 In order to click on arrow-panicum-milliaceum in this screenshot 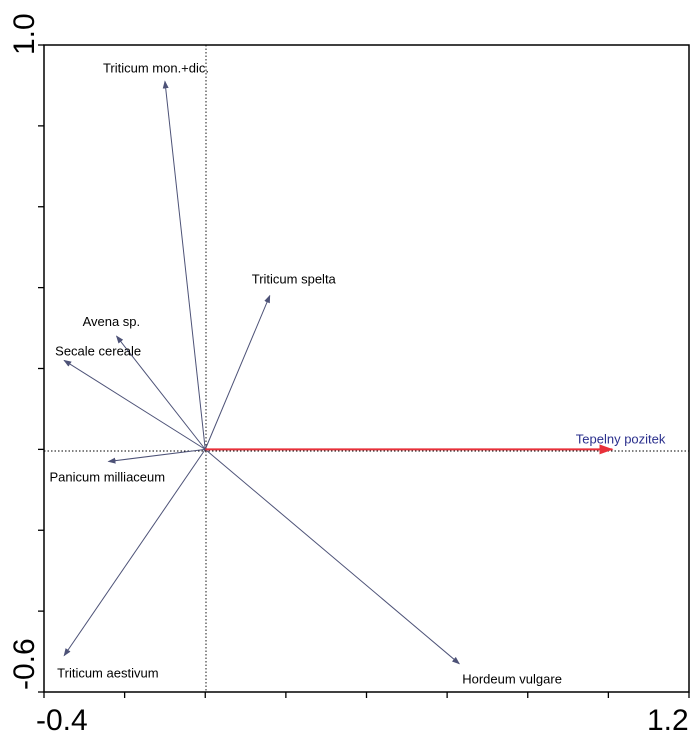, I will do `click(156, 456)`.